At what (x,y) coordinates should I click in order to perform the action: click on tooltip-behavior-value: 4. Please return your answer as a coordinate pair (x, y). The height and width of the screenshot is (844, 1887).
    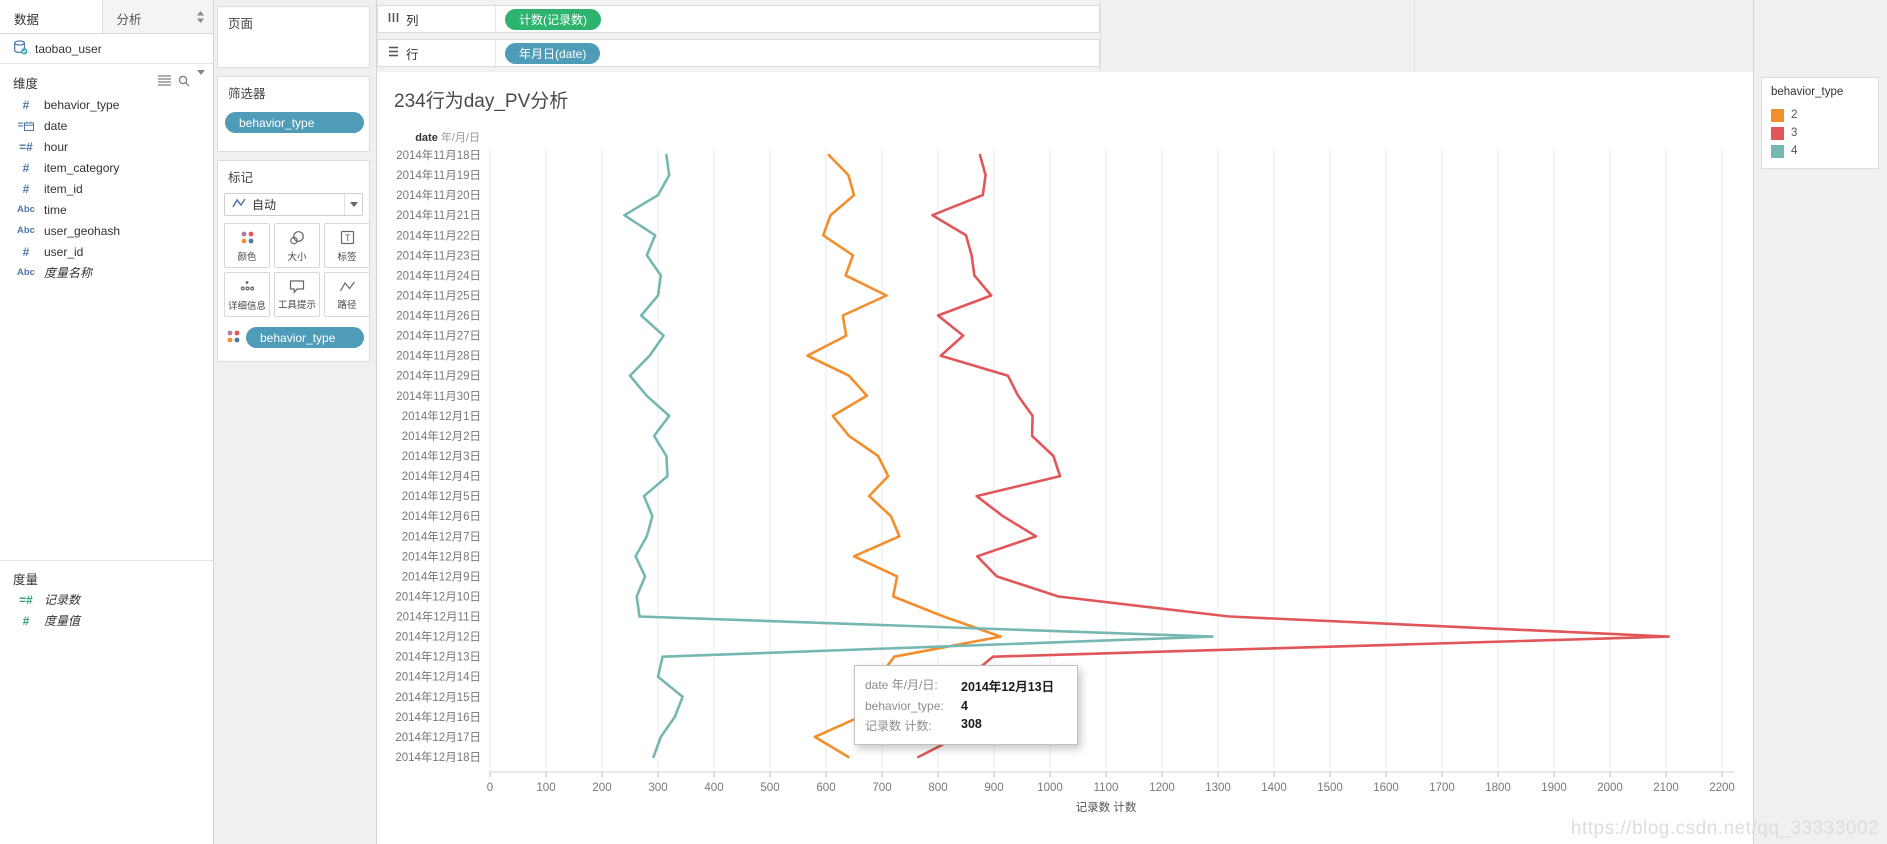
    Looking at the image, I should click on (964, 706).